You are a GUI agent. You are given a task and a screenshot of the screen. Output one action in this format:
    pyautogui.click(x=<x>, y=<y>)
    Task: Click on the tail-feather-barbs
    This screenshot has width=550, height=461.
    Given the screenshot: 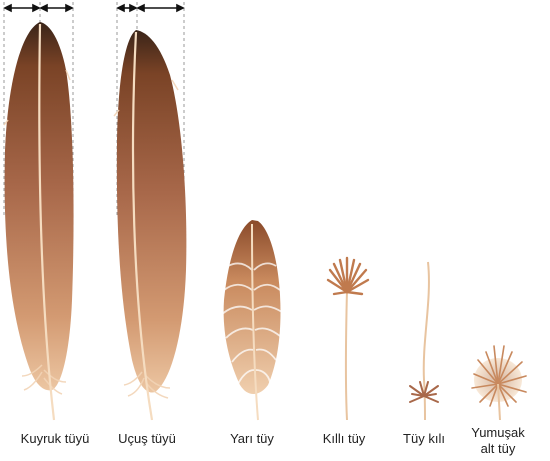 What is the action you would take?
    pyautogui.click(x=37, y=232)
    